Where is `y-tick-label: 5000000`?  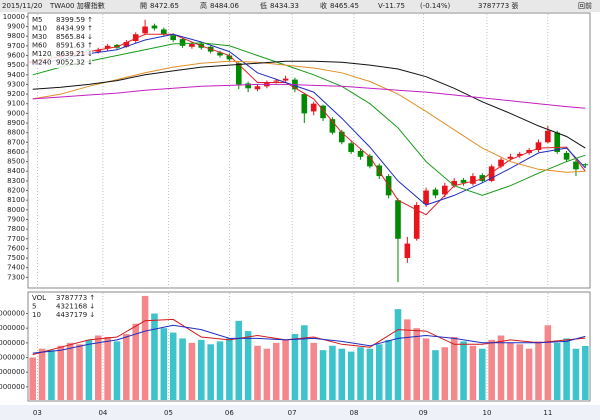 y-tick-label: 5000000 is located at coordinates (12, 328).